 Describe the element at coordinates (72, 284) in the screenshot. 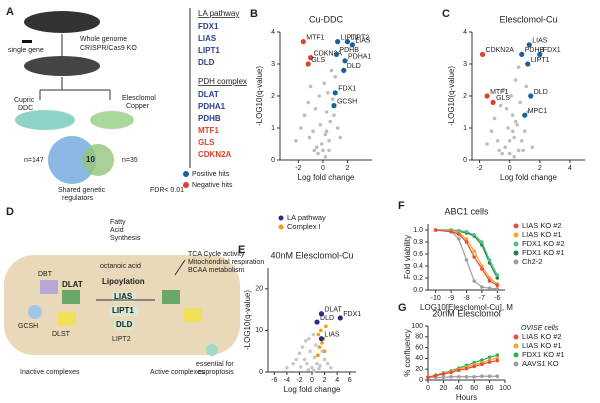

I see `label: DLAT` at that location.